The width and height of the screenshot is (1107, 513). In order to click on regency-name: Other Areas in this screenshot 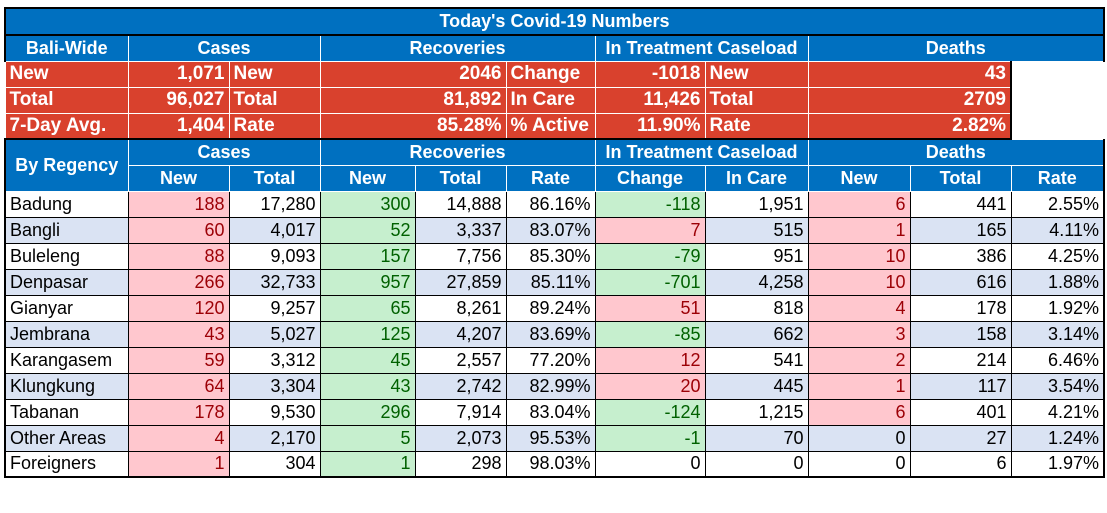, I will do `click(66, 438)`.